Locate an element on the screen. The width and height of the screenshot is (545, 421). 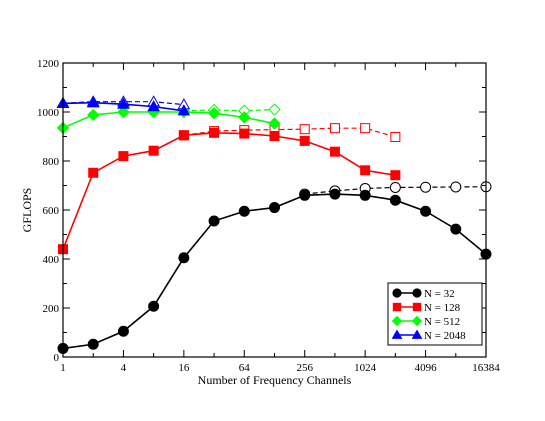
y-tick-label: 200 is located at coordinates (51, 309).